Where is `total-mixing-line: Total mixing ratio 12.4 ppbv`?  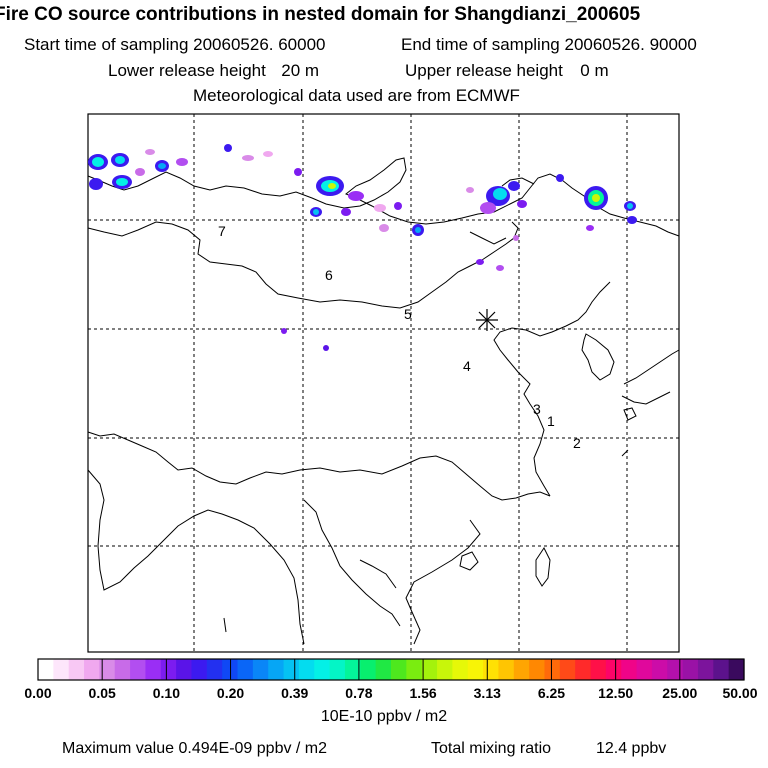
total-mixing-line: Total mixing ratio 12.4 ppbv is located at coordinates (548, 749).